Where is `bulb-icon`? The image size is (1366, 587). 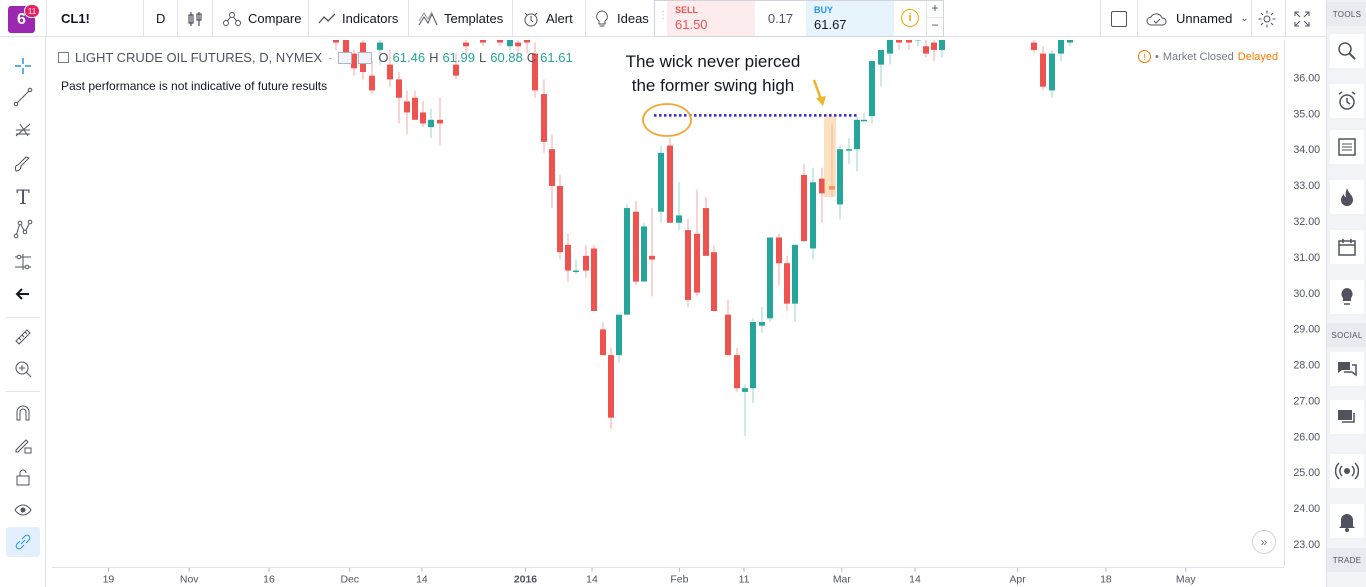
bulb-icon is located at coordinates (1347, 297).